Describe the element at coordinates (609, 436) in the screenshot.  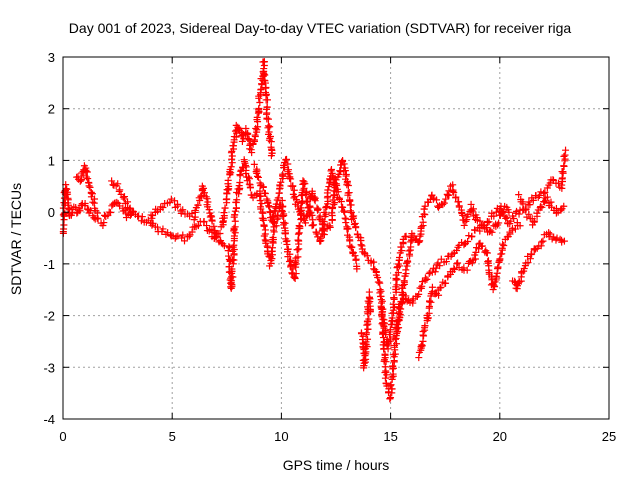
I see `x-tick-label: 25` at that location.